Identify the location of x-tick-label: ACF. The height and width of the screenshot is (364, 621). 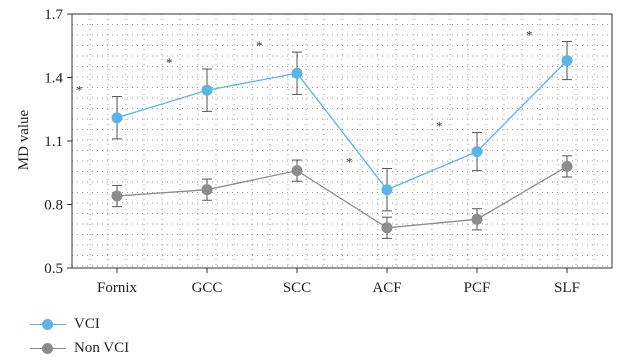
(386, 288).